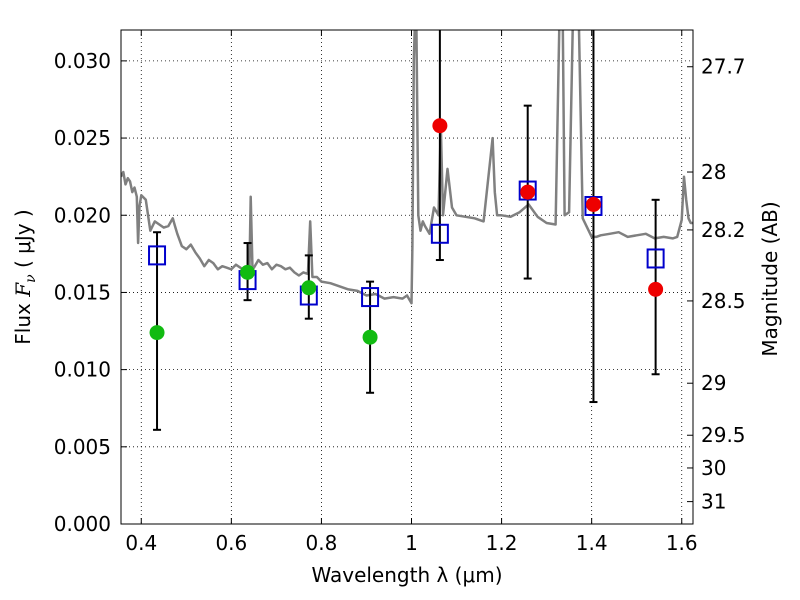  What do you see at coordinates (82, 215) in the screenshot?
I see `y-tick-label: 0.020` at bounding box center [82, 215].